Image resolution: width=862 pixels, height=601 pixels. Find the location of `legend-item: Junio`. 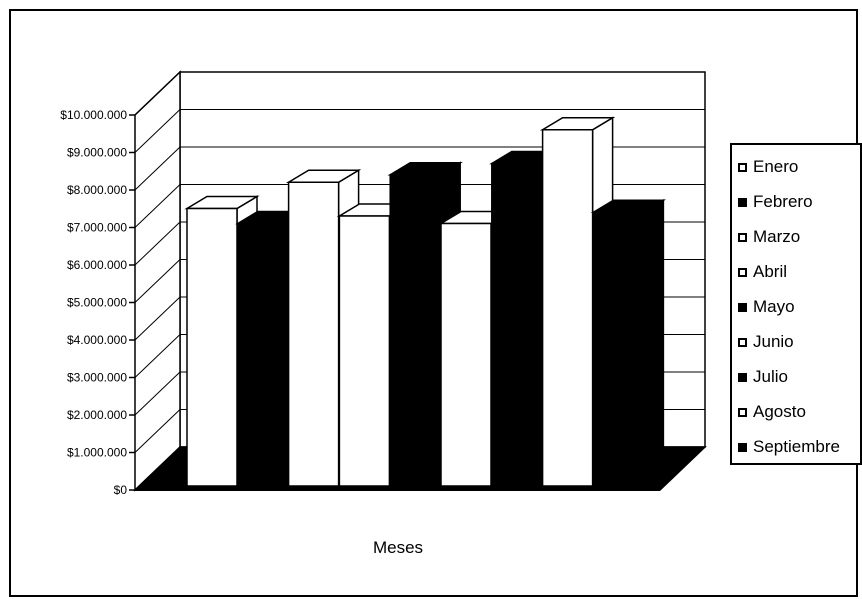

legend-item: Junio is located at coordinates (766, 342).